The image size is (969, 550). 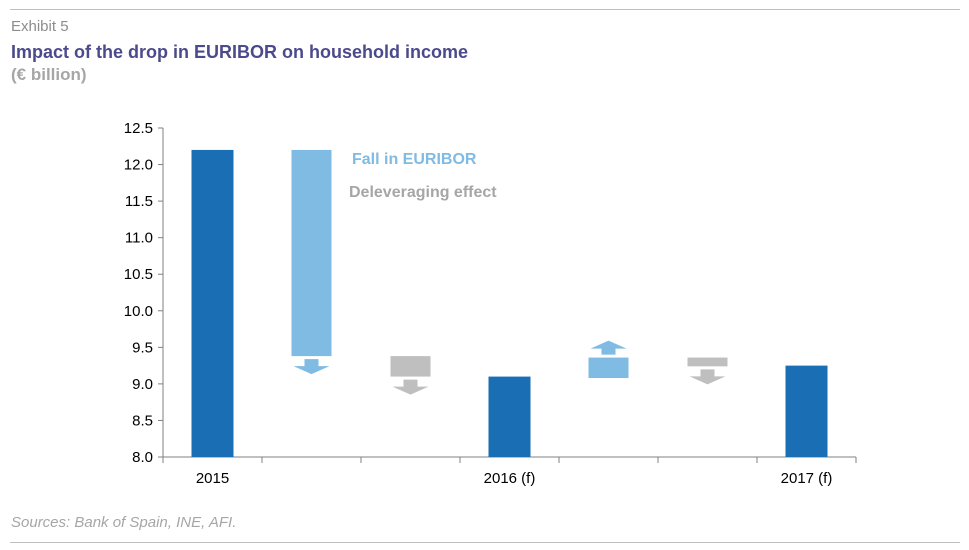 What do you see at coordinates (139, 238) in the screenshot?
I see `y-tick-label: 11.0` at bounding box center [139, 238].